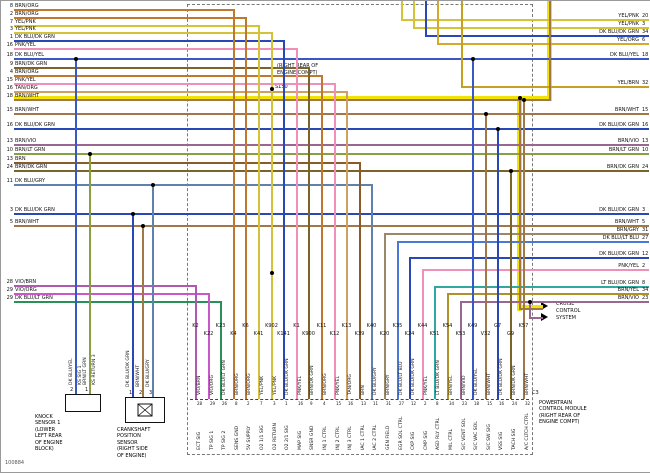 The width and height of the screenshot is (650, 473). Describe the element at coordinates (213, 403) in the screenshot. I see `terminal-number: 29` at that location.